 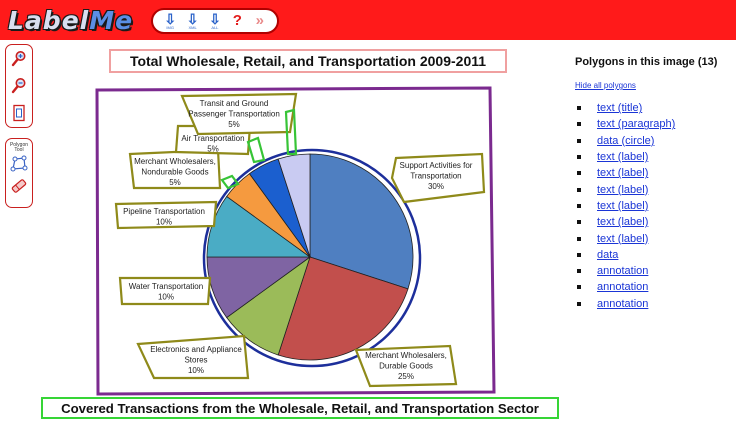 I want to click on download-caption: ALL, so click(x=215, y=27).